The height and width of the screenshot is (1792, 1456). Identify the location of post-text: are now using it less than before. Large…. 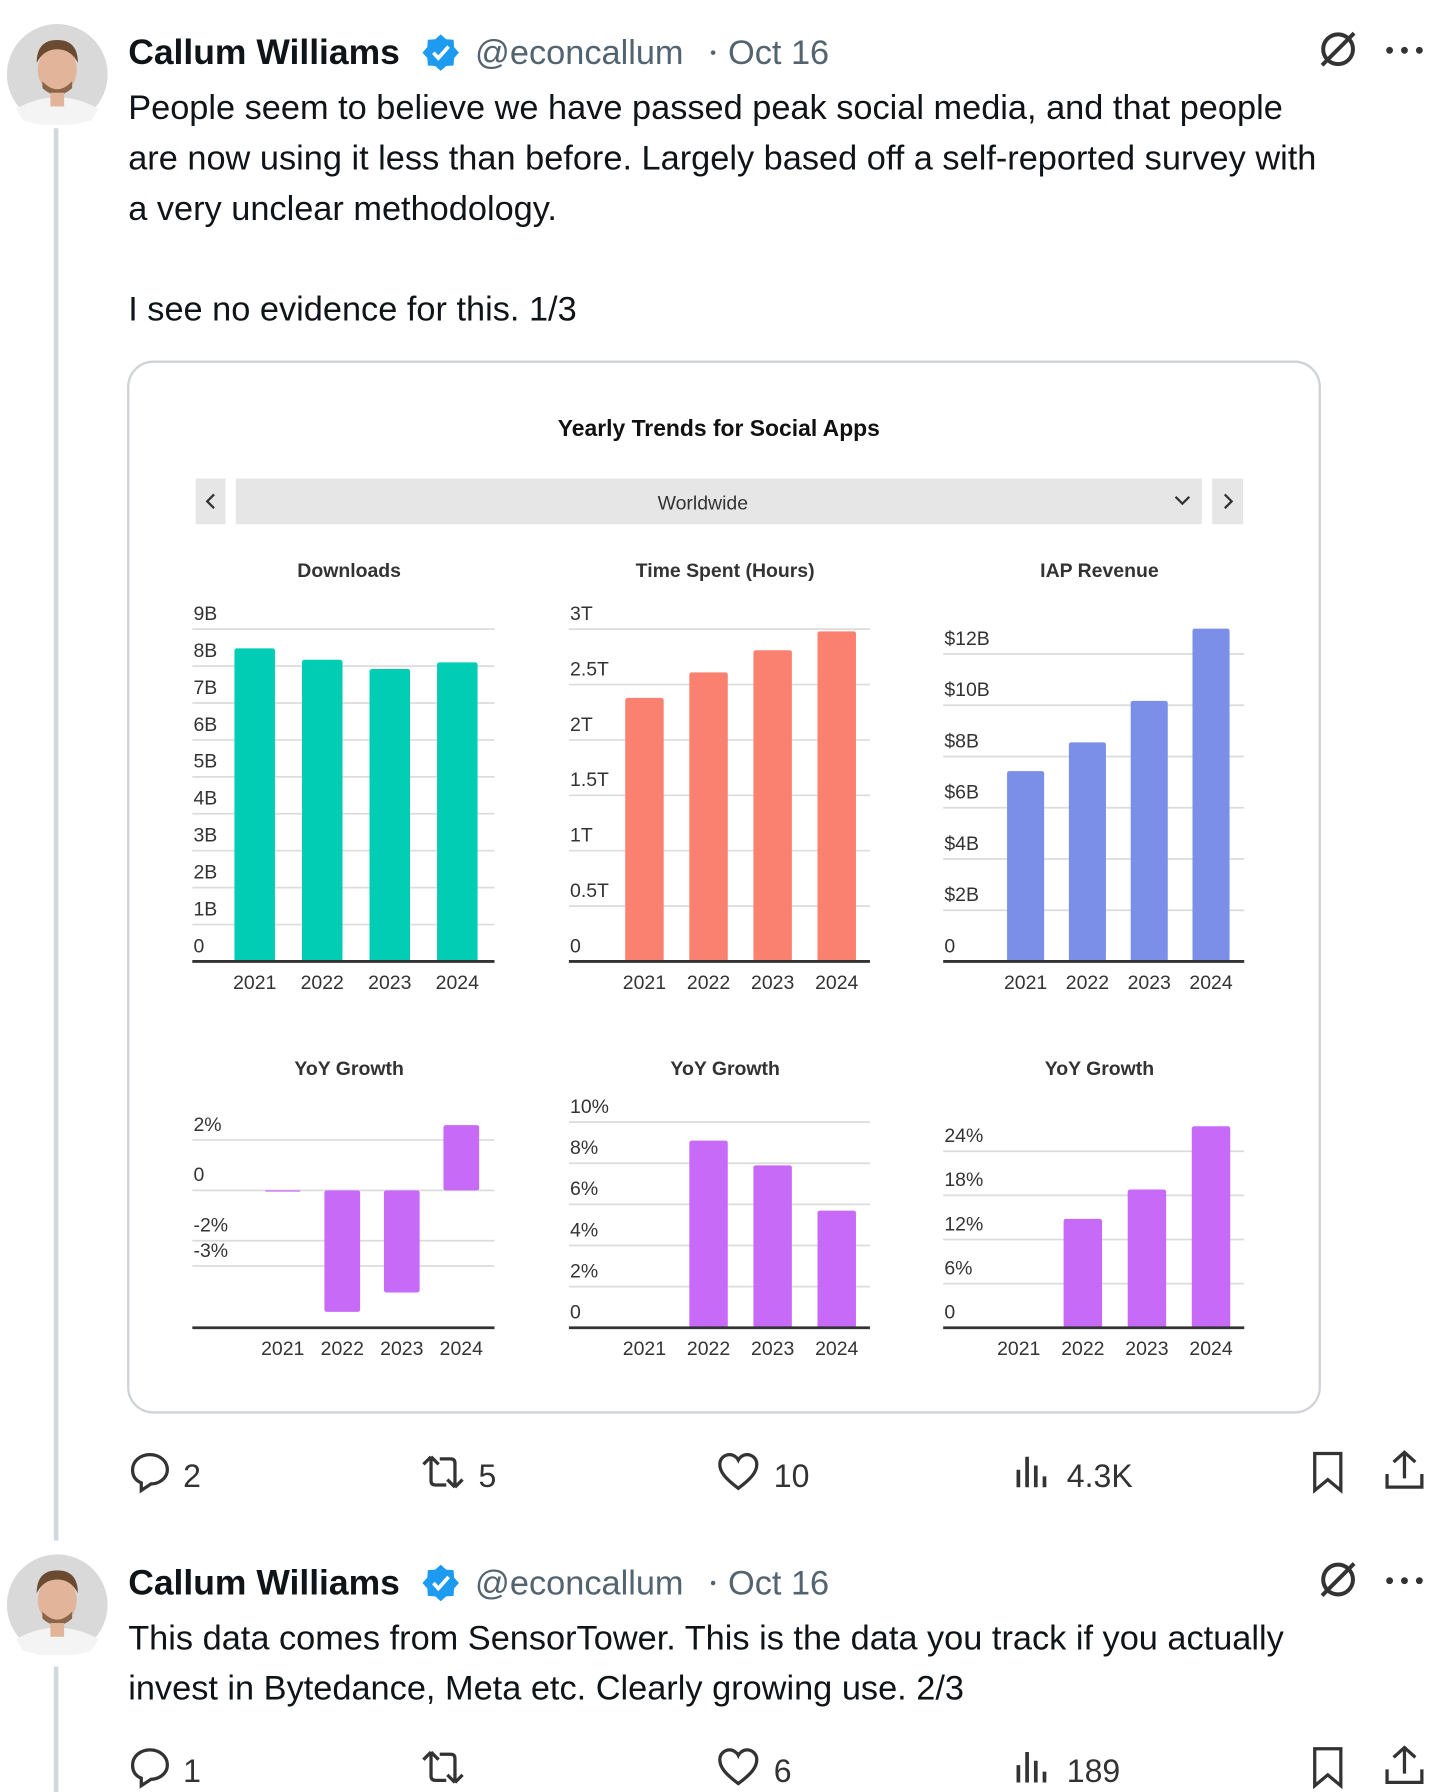
(722, 158).